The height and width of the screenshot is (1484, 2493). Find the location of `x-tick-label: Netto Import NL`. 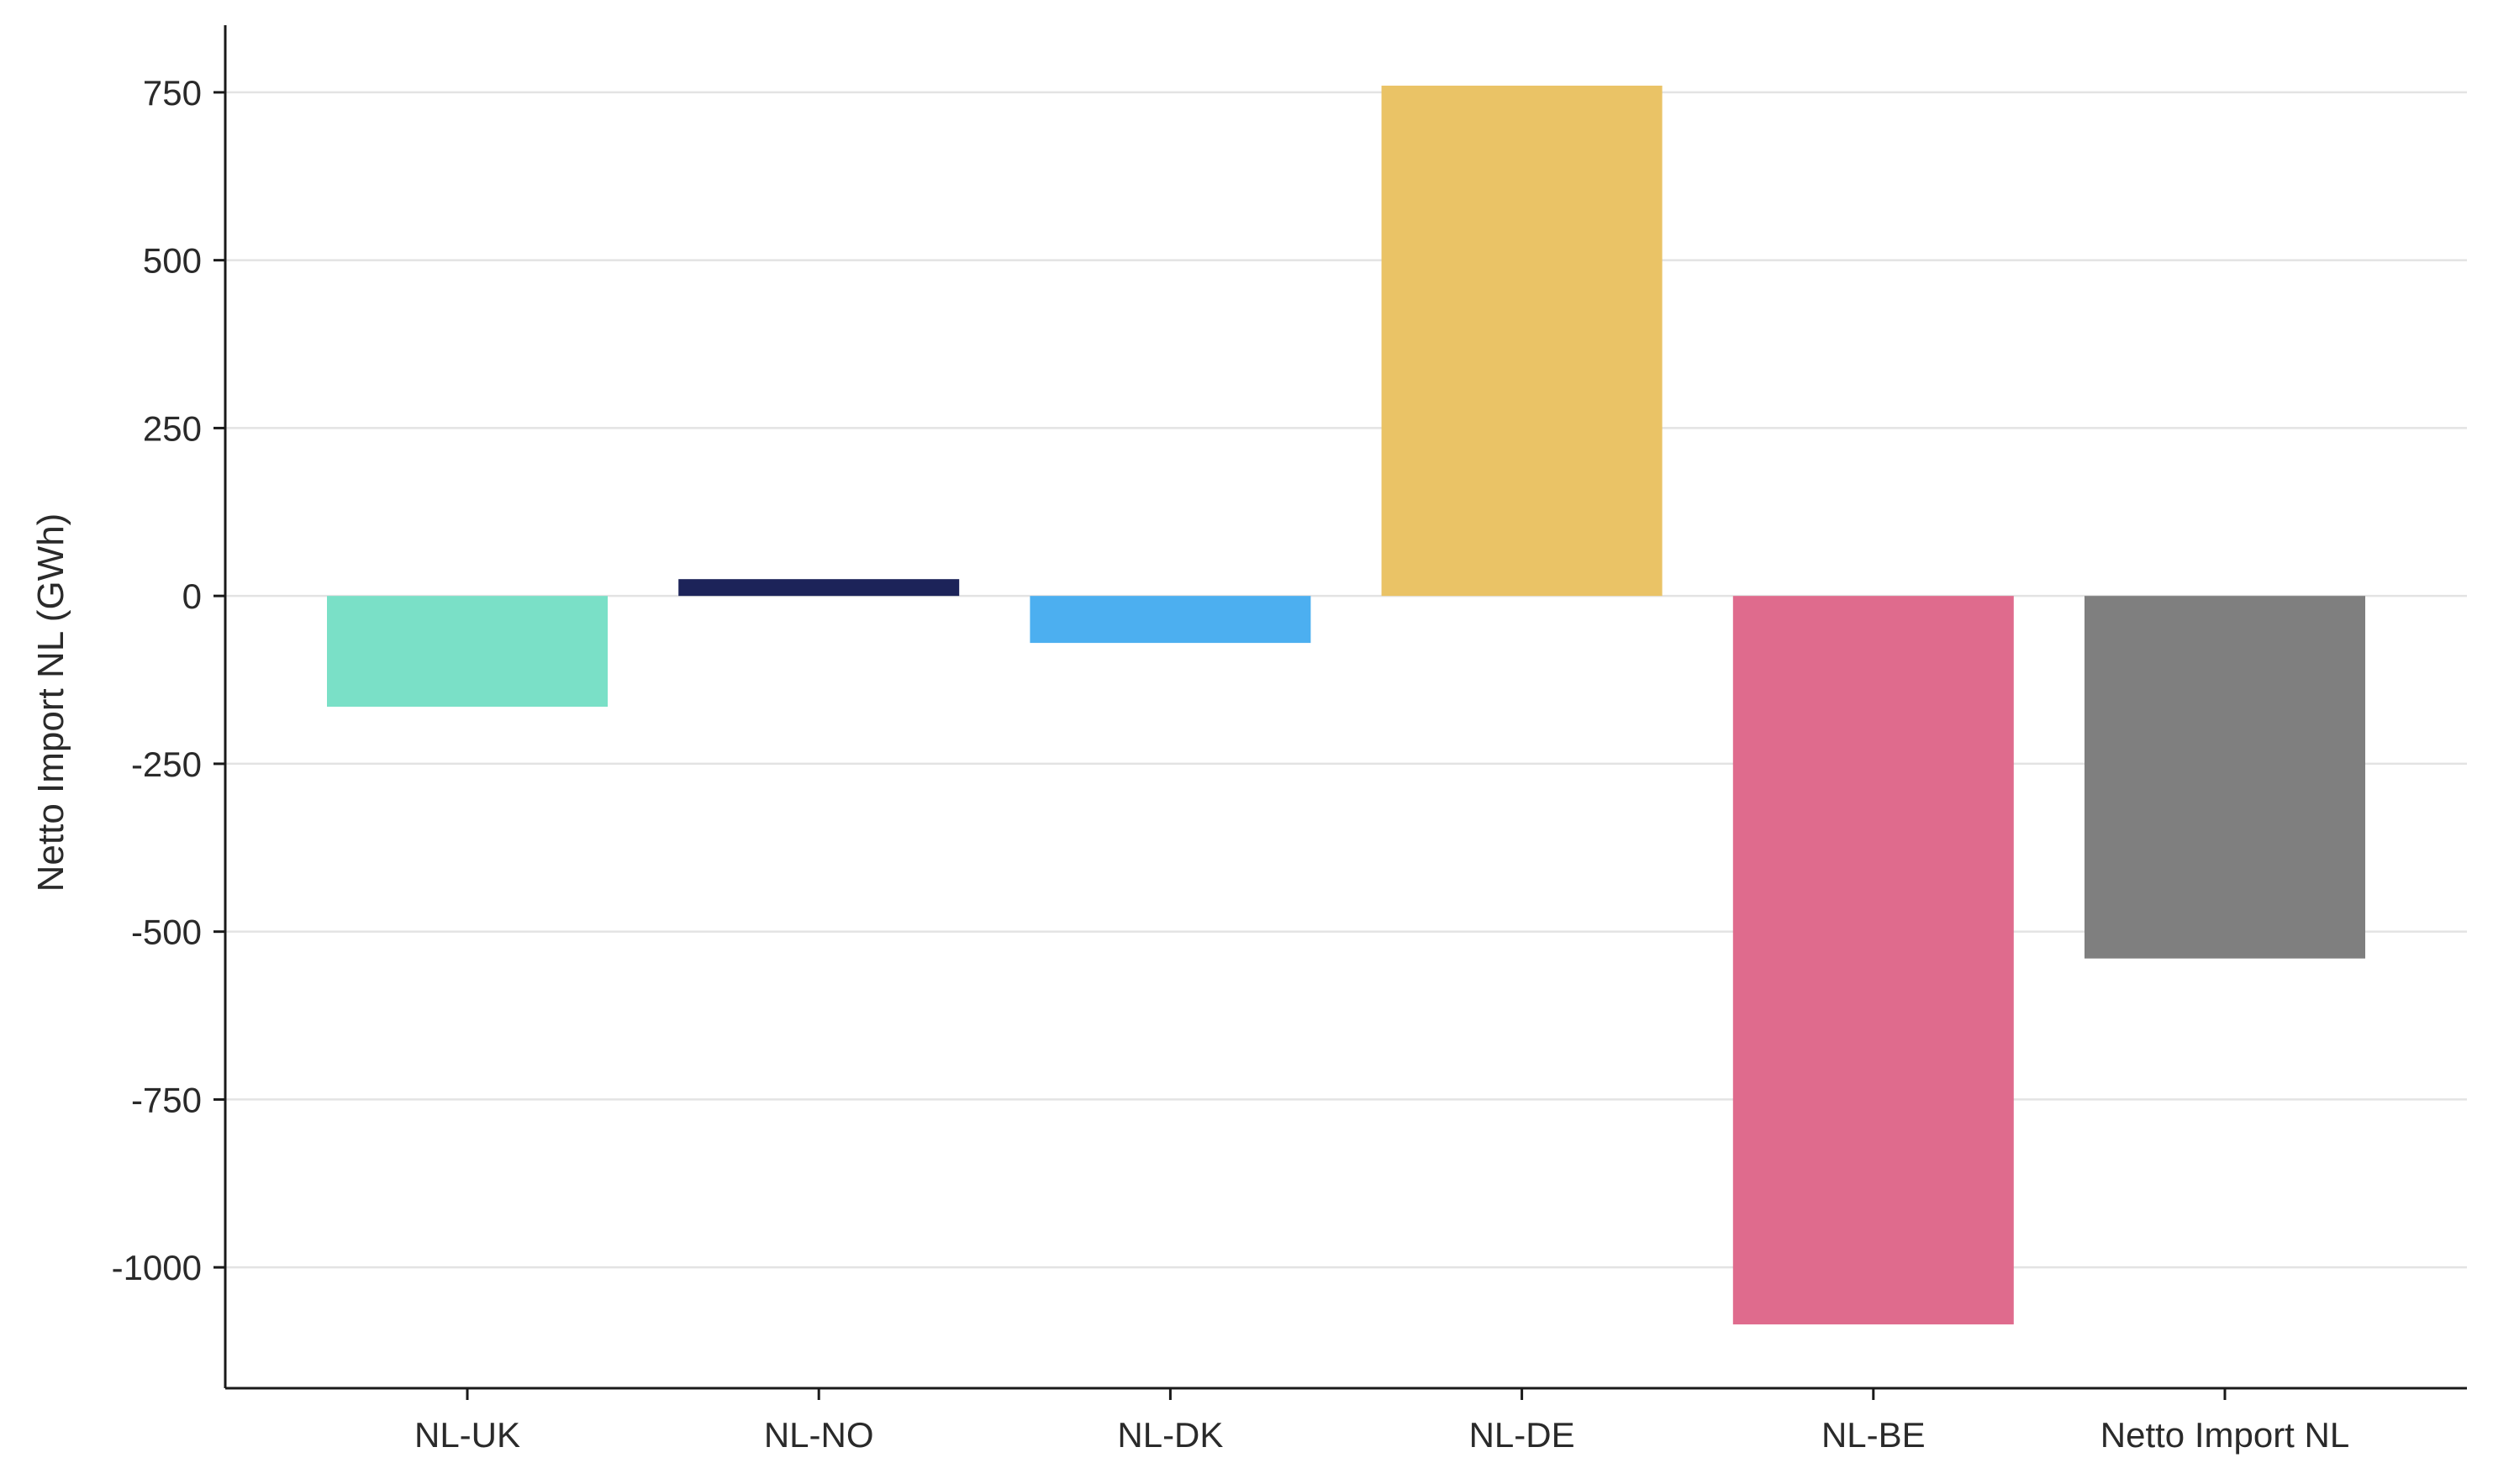

x-tick-label: Netto Import NL is located at coordinates (2224, 1435).